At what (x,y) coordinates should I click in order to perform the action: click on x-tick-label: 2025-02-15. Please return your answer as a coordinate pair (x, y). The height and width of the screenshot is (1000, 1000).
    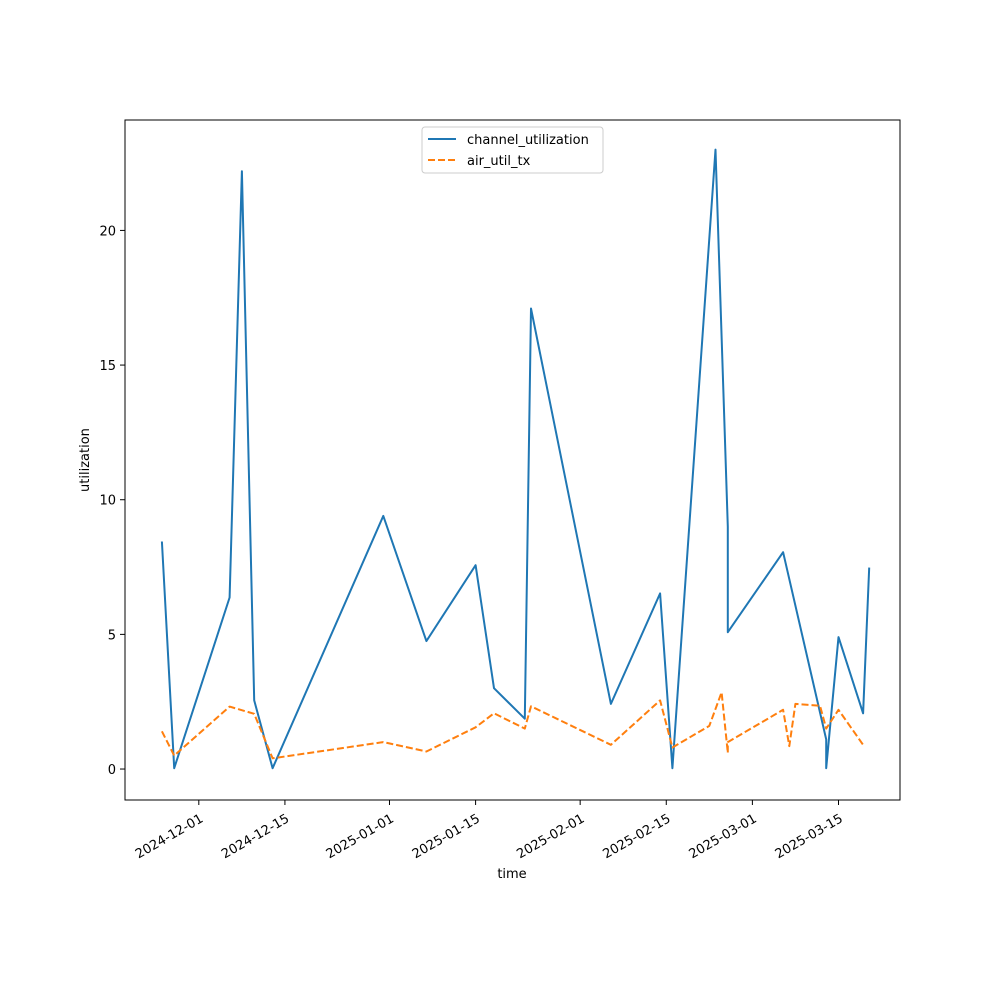
    Looking at the image, I should click on (637, 836).